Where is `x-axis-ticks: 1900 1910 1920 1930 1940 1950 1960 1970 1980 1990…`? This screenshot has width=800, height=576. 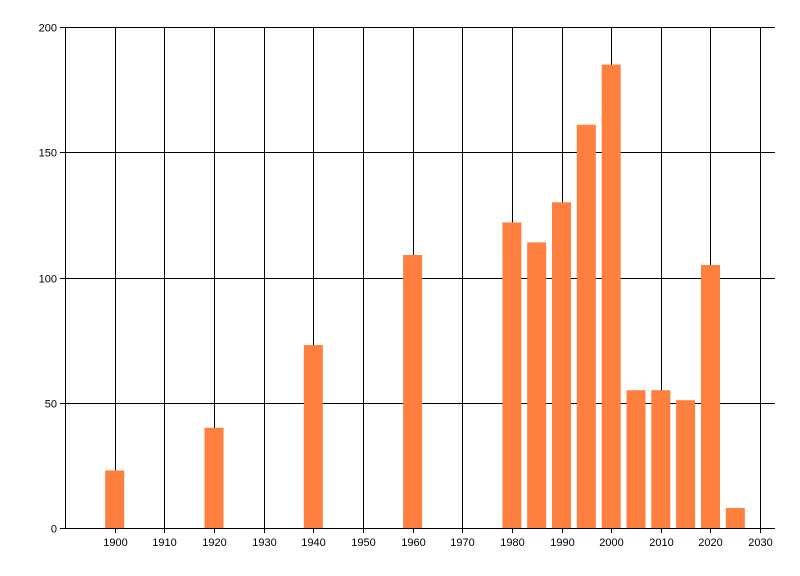
x-axis-ticks: 1900 1910 1920 1930 1940 1950 1960 1970 1980 1990… is located at coordinates (438, 538).